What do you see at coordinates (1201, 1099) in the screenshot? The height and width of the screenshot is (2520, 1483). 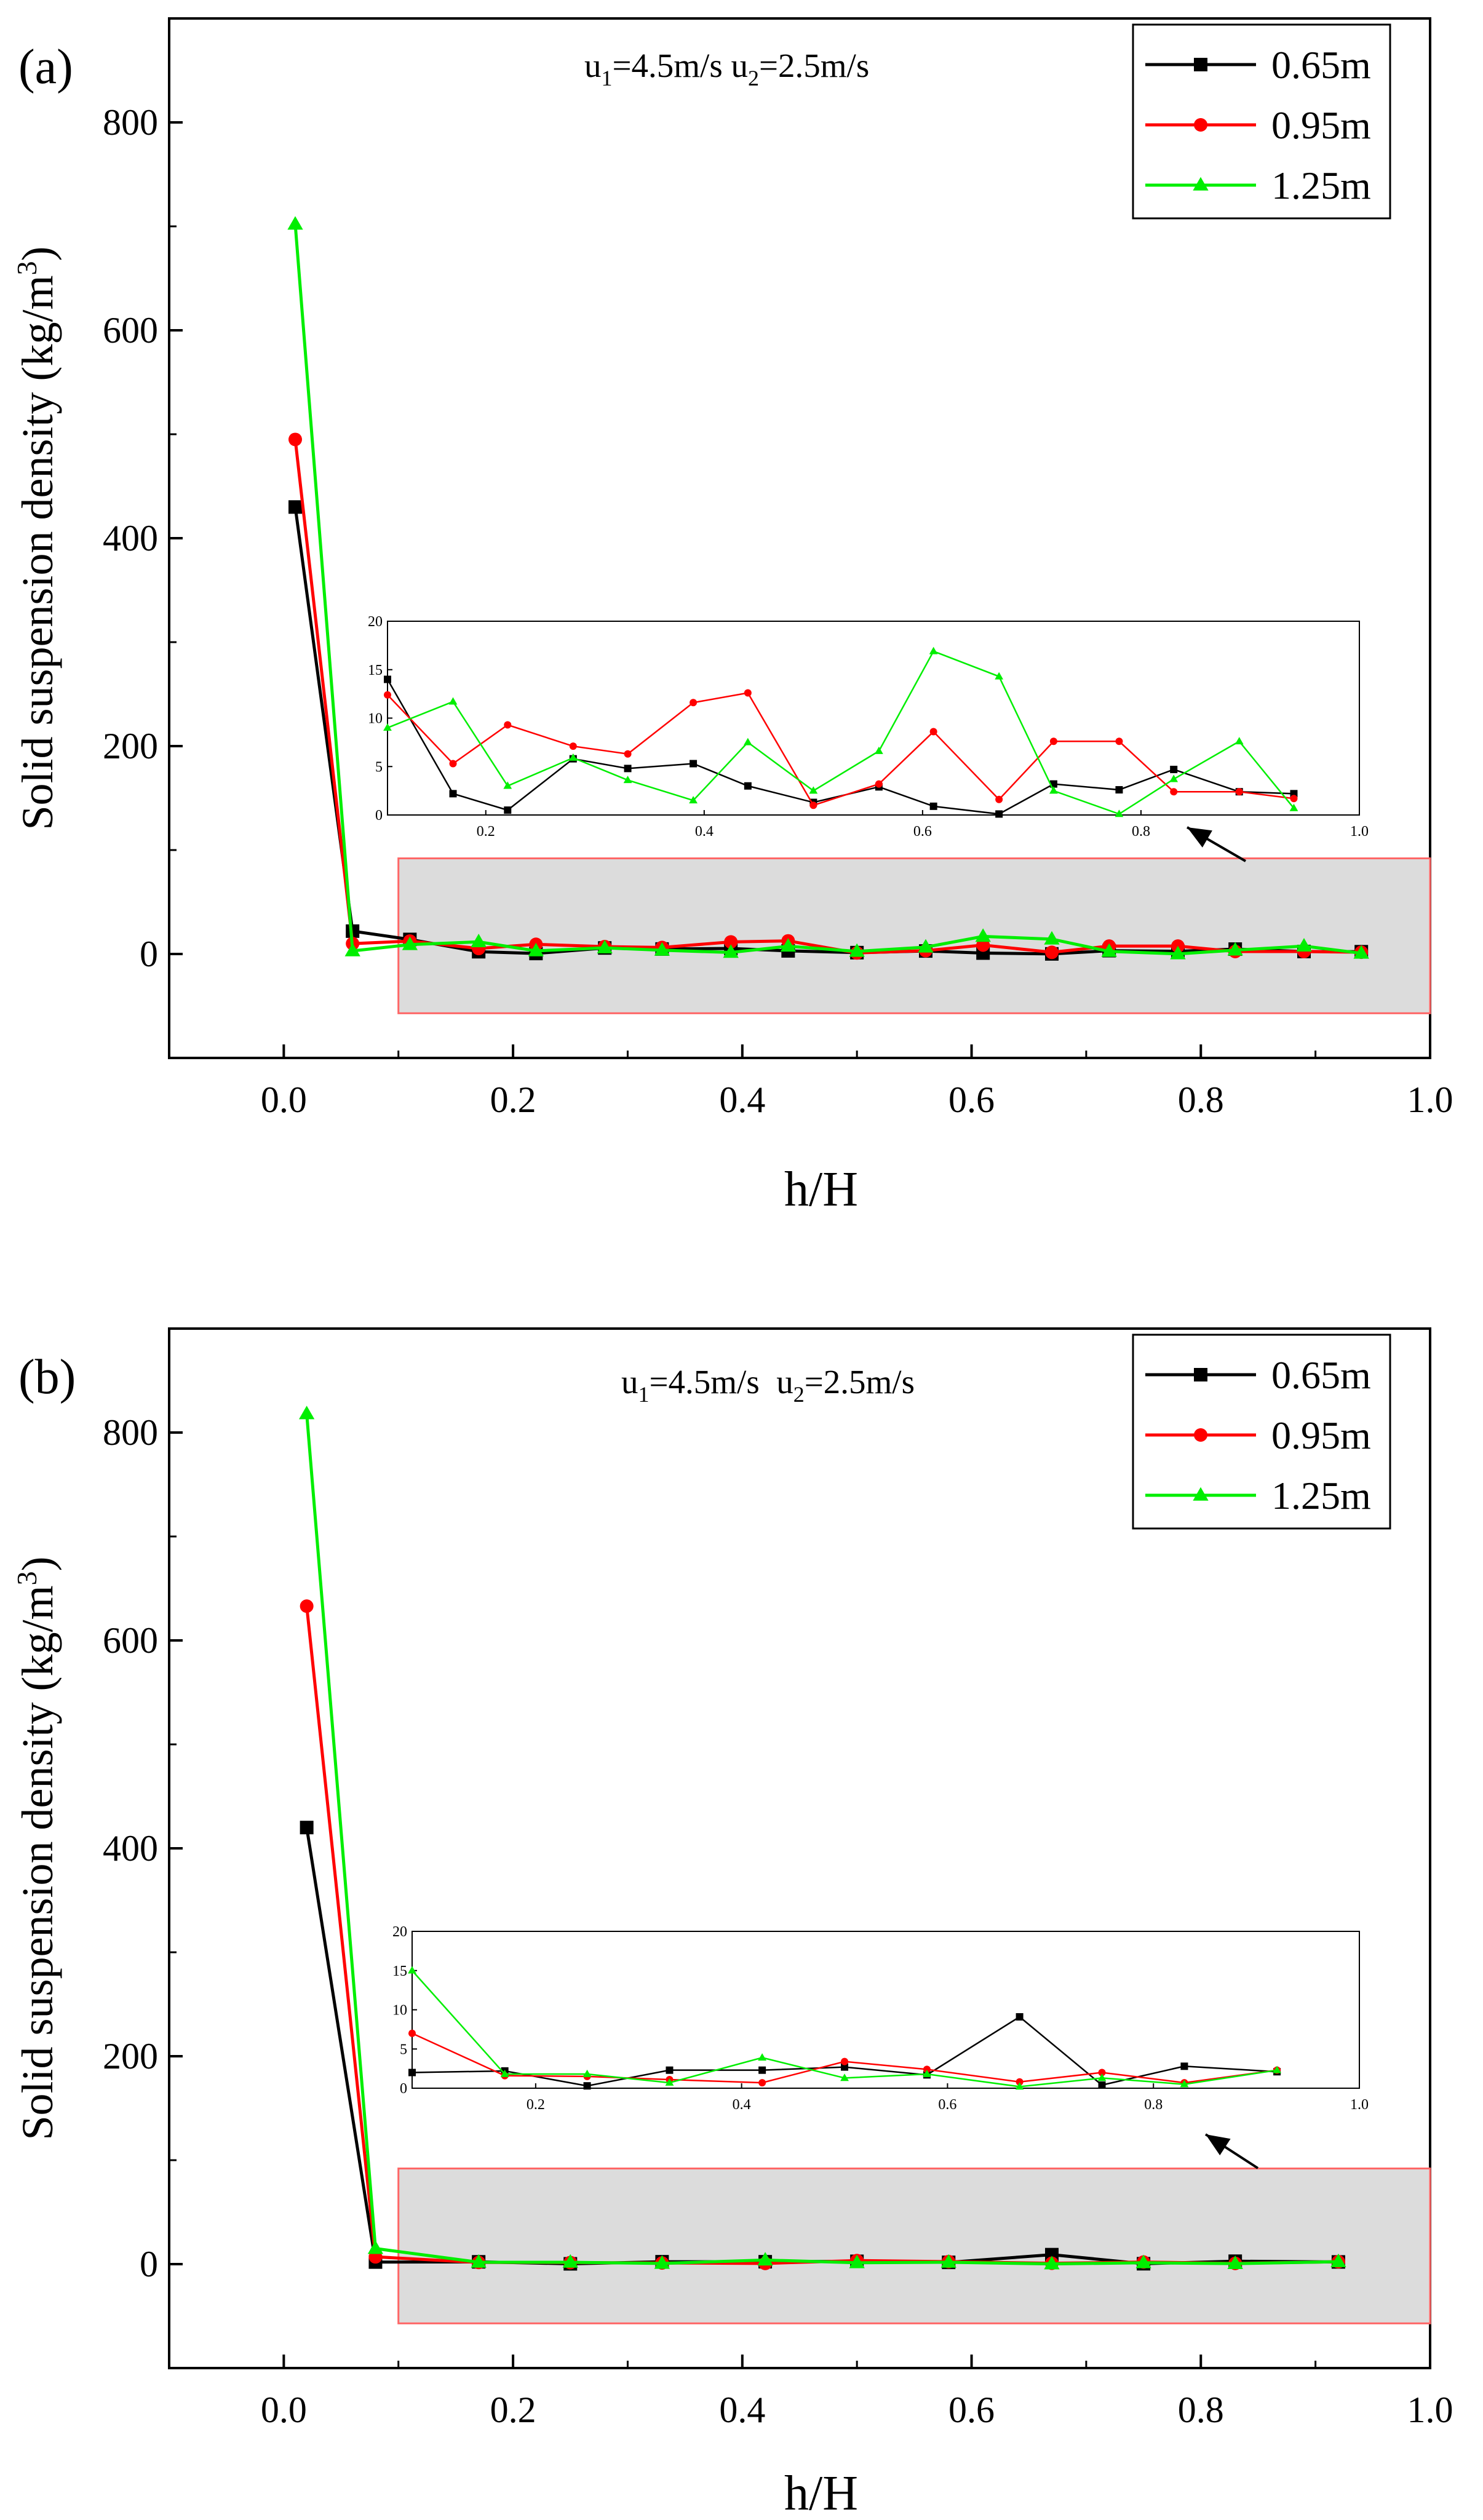 I see `x-tick-label-a-4: 0.8` at bounding box center [1201, 1099].